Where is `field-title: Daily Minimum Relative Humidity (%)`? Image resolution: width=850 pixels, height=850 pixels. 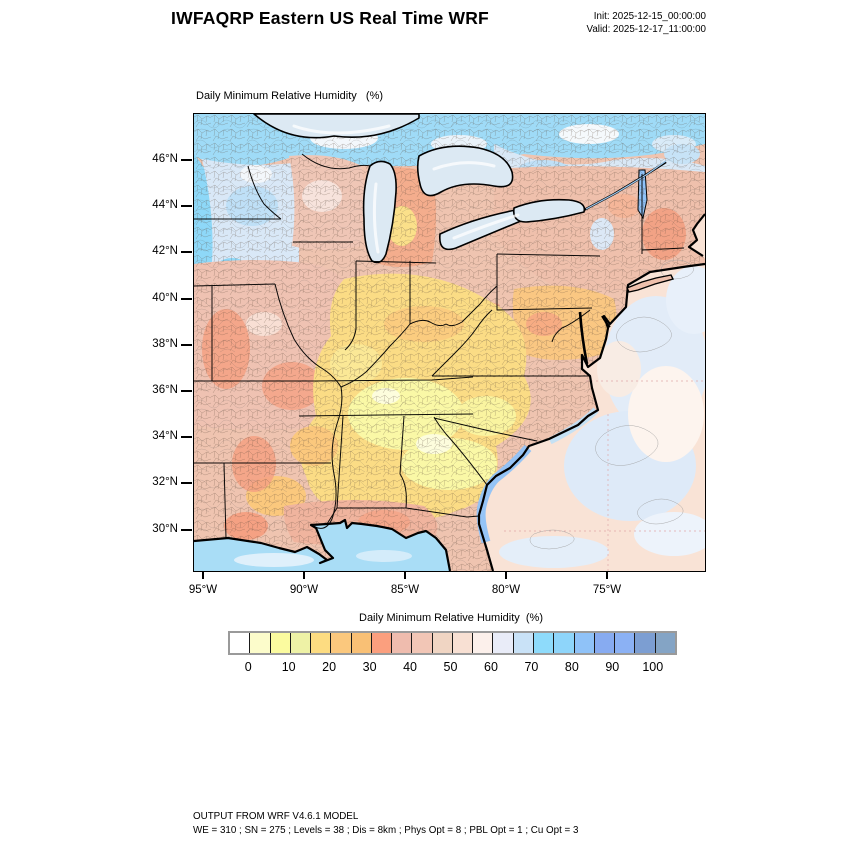
field-title: Daily Minimum Relative Humidity (%) is located at coordinates (290, 96).